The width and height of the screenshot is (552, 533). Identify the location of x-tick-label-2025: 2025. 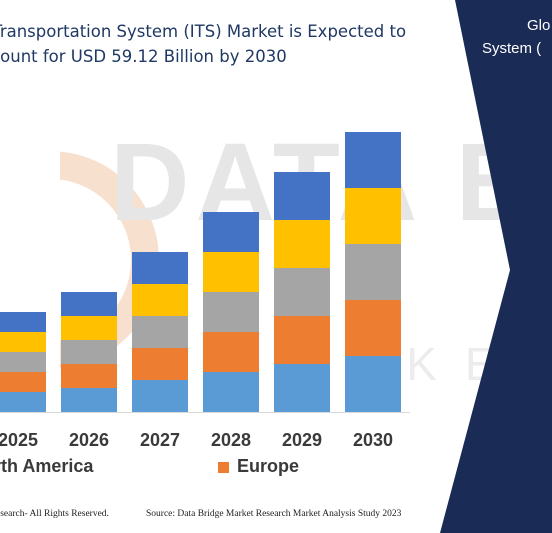
(19, 440).